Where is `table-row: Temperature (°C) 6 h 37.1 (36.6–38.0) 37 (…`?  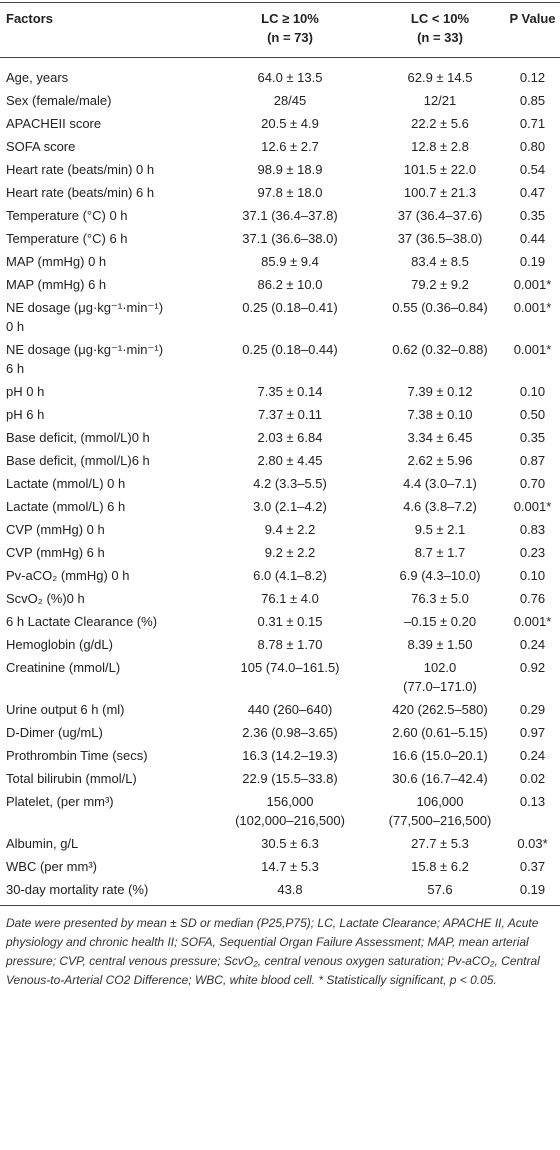
table-row: Temperature (°C) 6 h 37.1 (36.6–38.0) 37 (… is located at coordinates (280, 238).